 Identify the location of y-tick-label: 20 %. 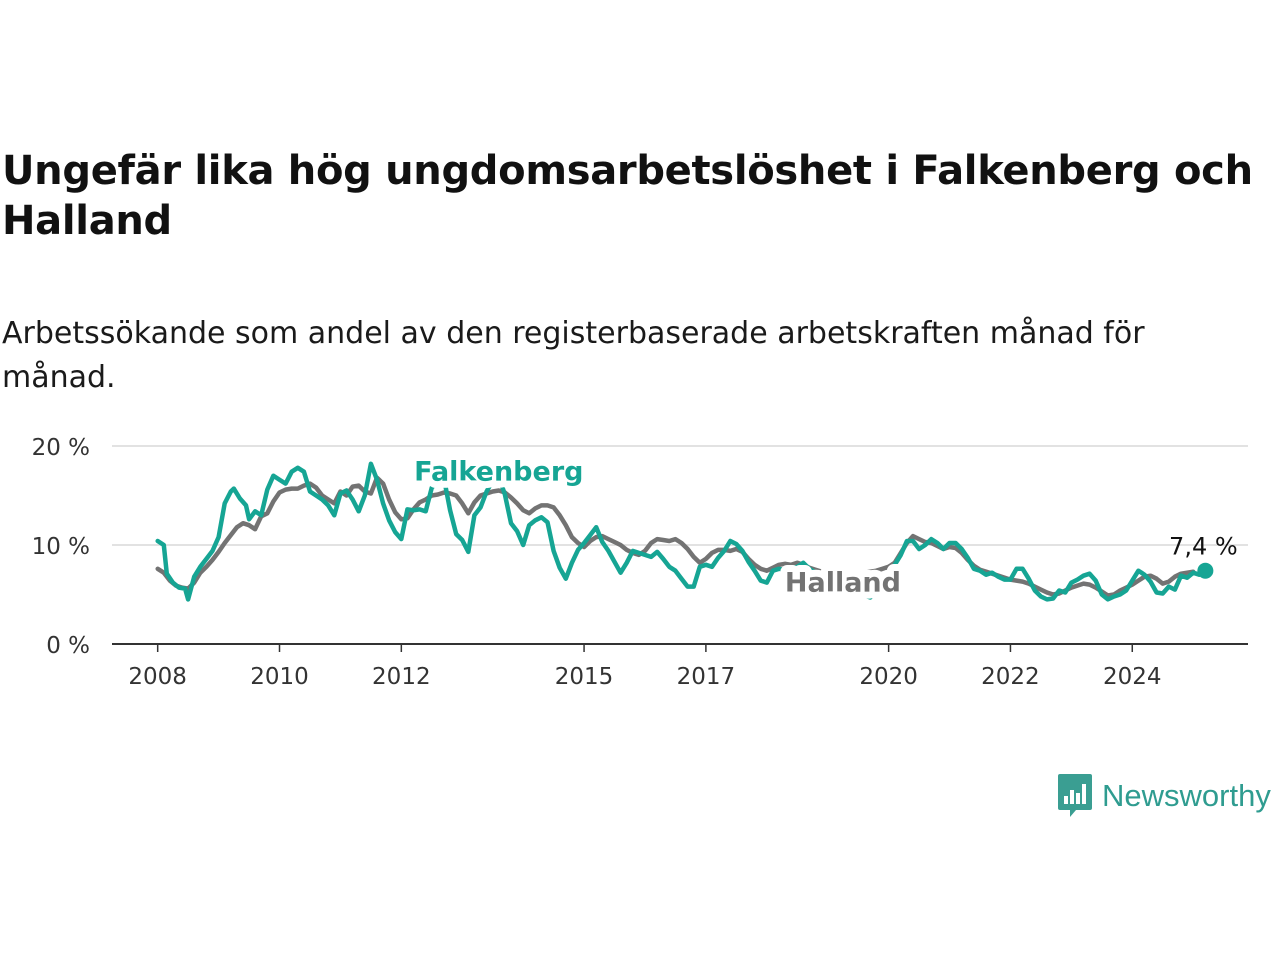
(61, 448).